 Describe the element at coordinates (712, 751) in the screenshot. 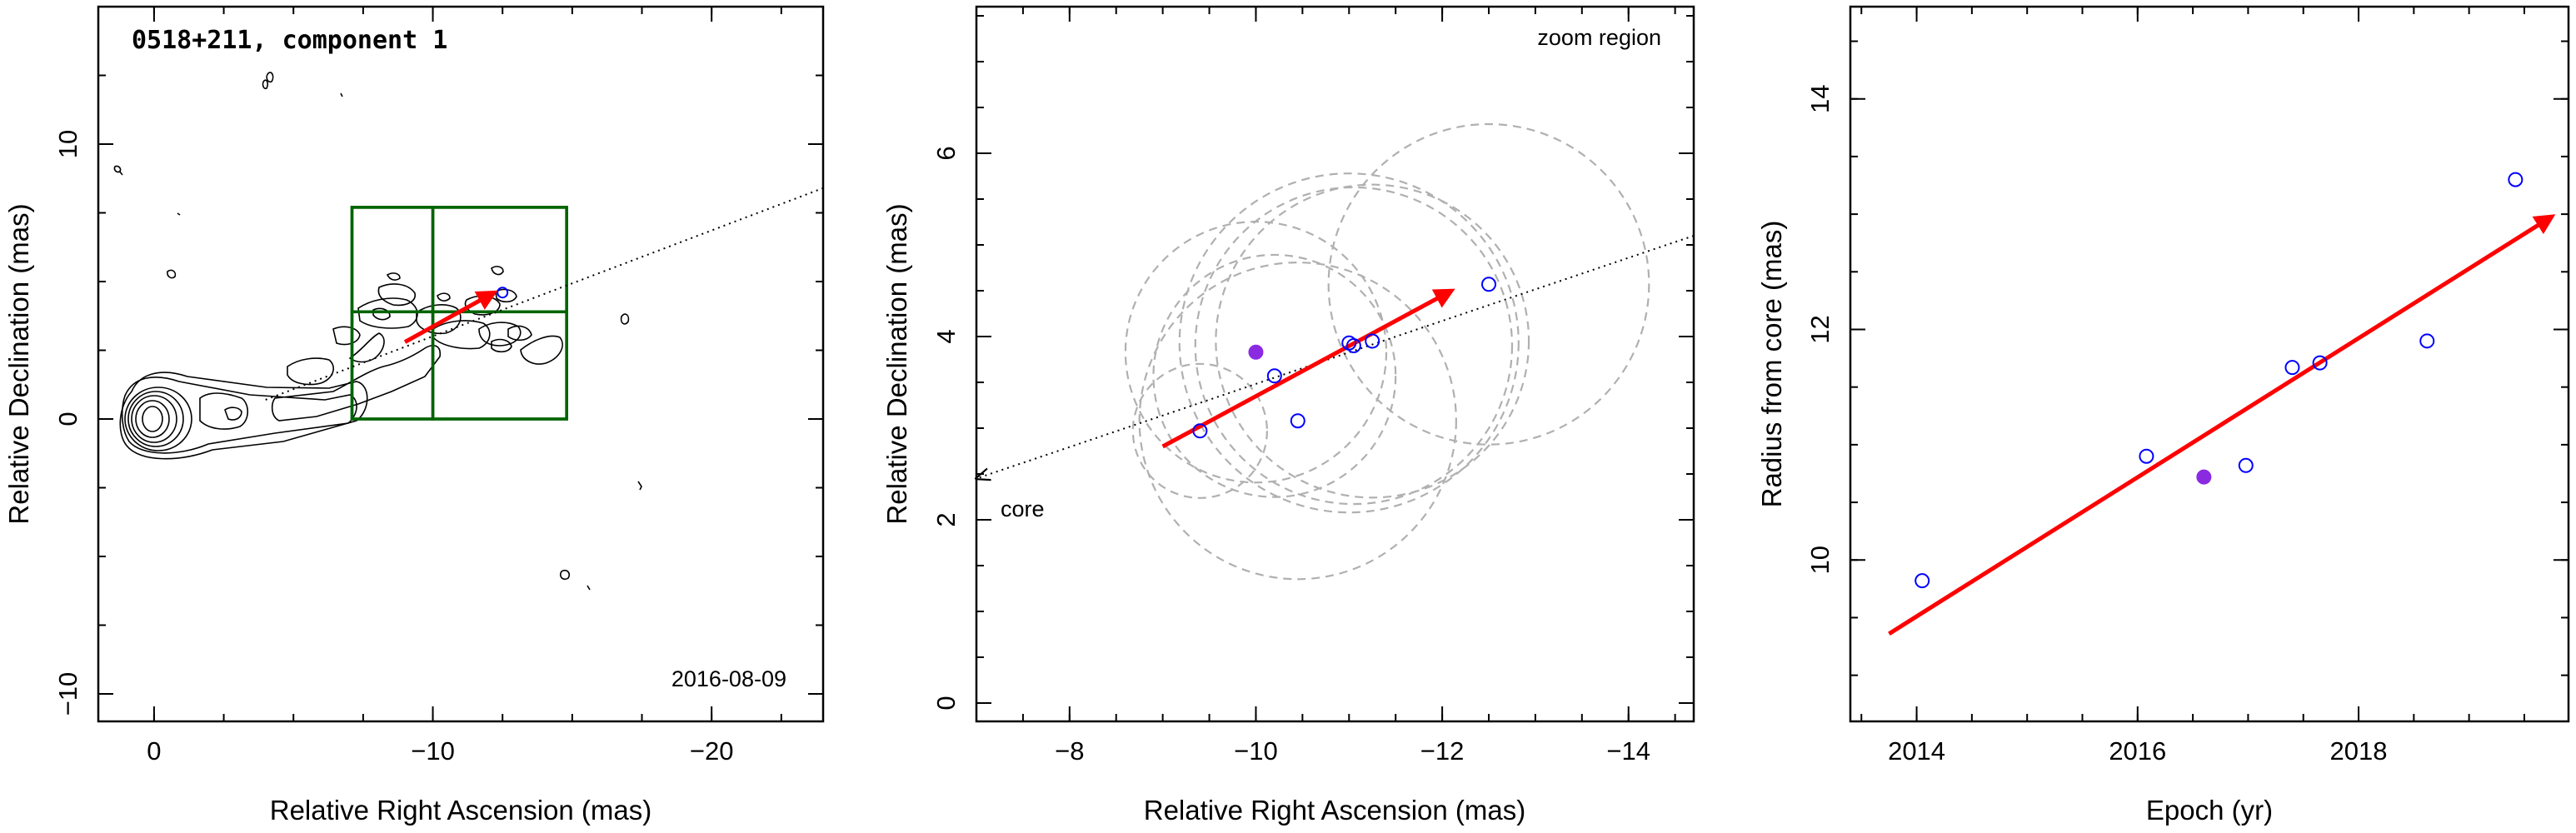

I see `x-tick-label: −20` at that location.